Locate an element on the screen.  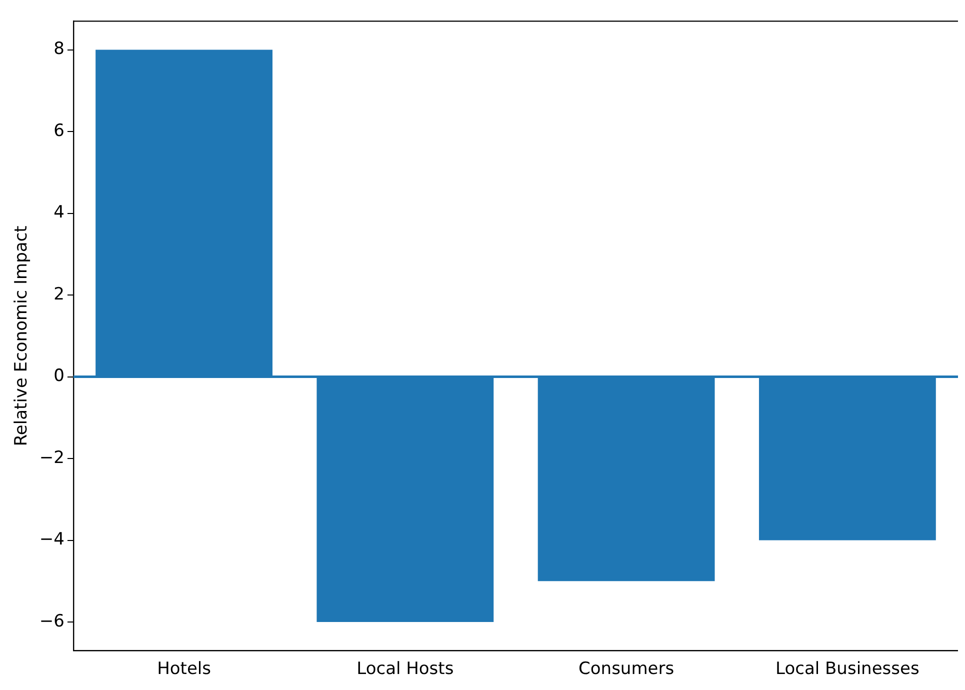
y-tick-label: 8 is located at coordinates (59, 49).